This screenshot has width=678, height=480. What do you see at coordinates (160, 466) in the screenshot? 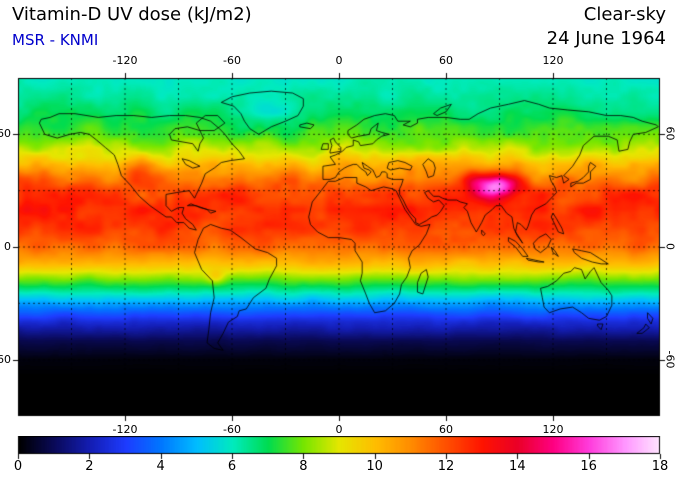
I see `colorbar-tick-label: 4` at bounding box center [160, 466].